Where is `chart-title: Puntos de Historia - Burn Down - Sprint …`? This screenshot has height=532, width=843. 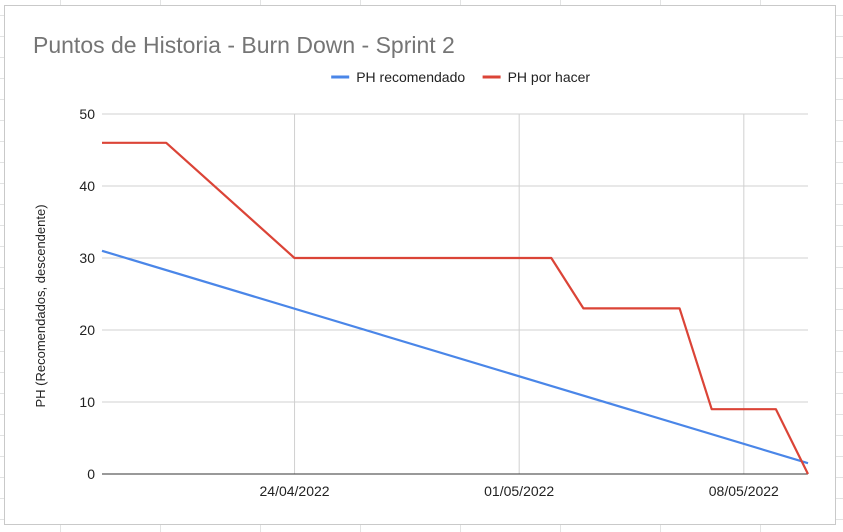 chart-title: Puntos de Historia - Burn Down - Sprint … is located at coordinates (244, 45).